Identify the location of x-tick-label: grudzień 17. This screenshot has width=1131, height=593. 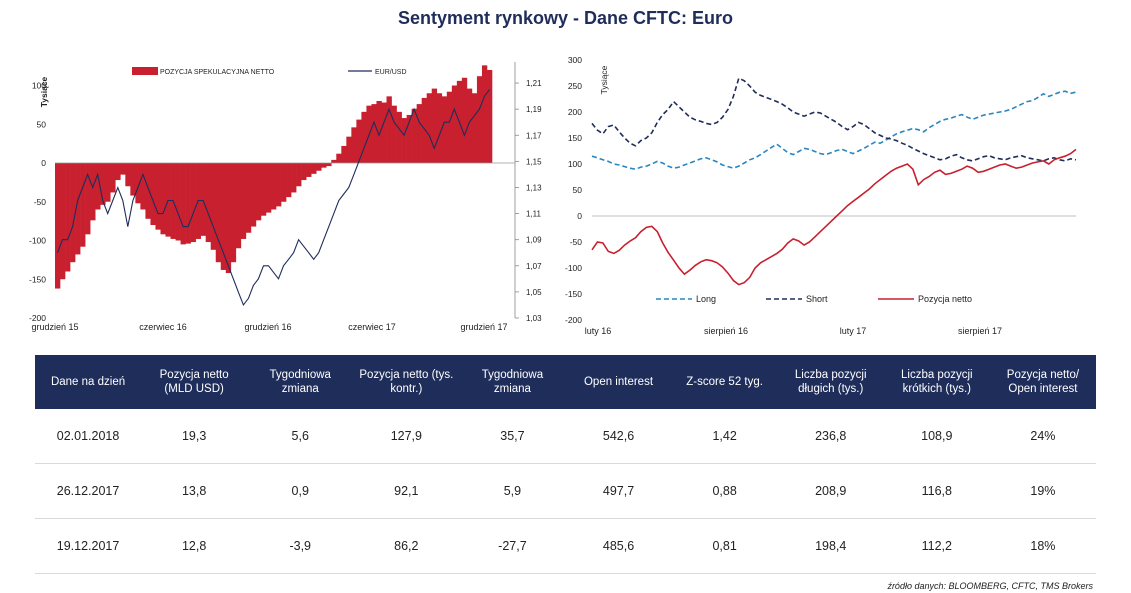
(483, 327).